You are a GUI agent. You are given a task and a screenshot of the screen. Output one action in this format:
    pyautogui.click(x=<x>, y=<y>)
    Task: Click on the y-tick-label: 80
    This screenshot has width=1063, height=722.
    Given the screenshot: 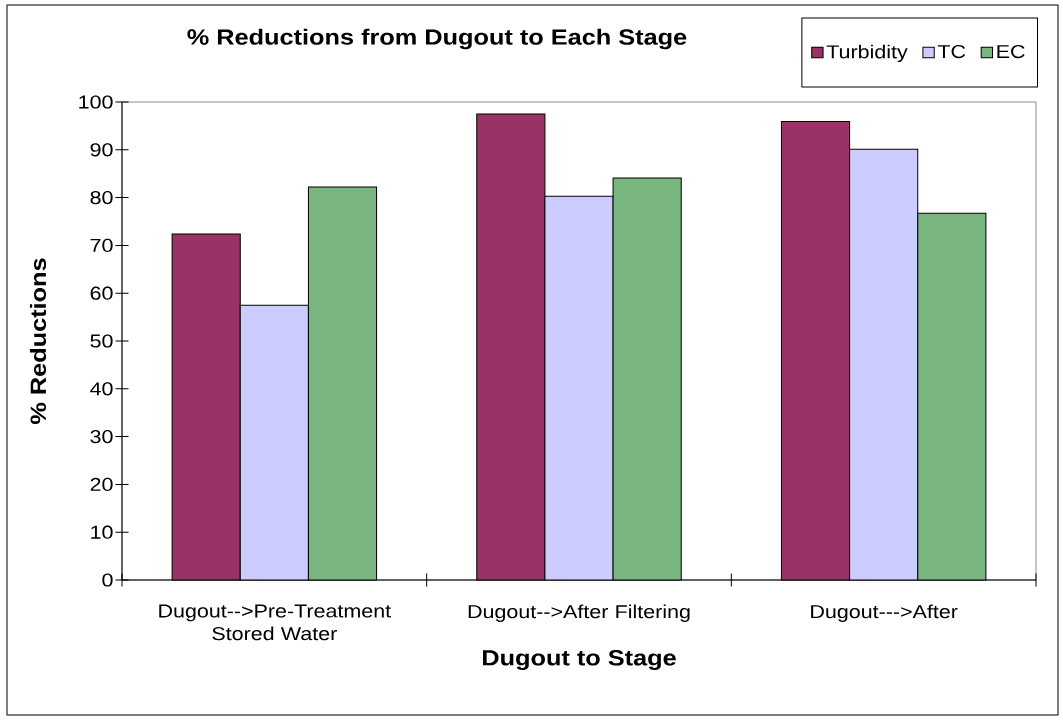 What is the action you would take?
    pyautogui.click(x=101, y=197)
    